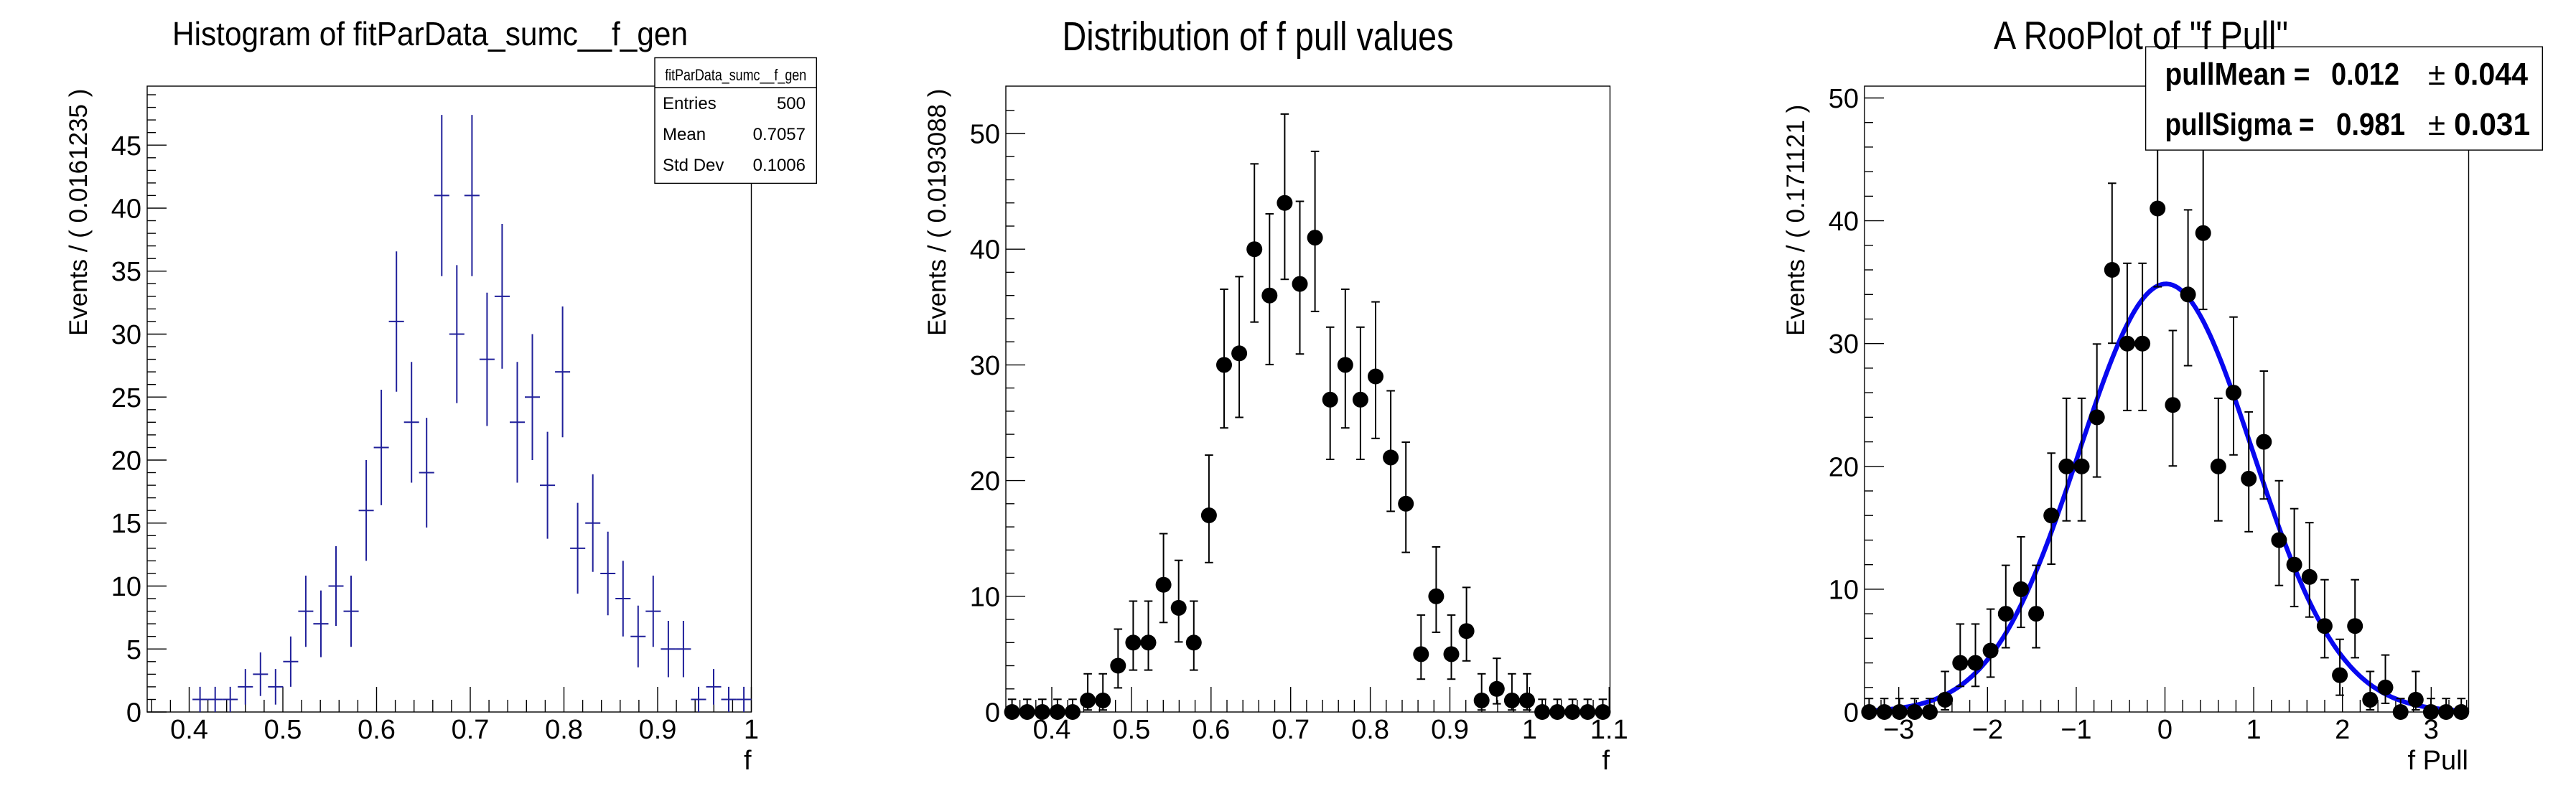 The image size is (2576, 801). What do you see at coordinates (2076, 730) in the screenshot?
I see `svg-text: −1` at bounding box center [2076, 730].